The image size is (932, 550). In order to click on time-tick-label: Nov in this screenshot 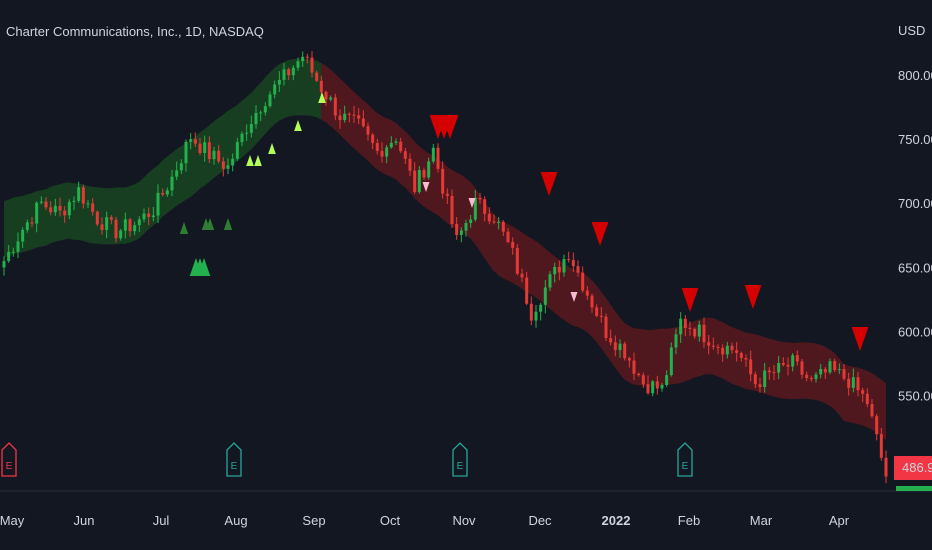, I will do `click(464, 520)`.